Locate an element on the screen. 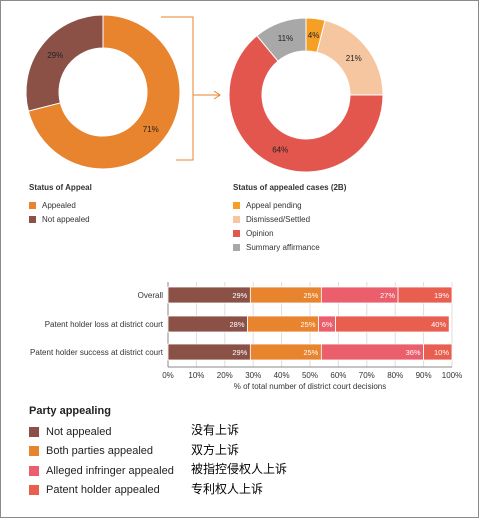 The width and height of the screenshot is (479, 518). category-label: Overall is located at coordinates (151, 295).